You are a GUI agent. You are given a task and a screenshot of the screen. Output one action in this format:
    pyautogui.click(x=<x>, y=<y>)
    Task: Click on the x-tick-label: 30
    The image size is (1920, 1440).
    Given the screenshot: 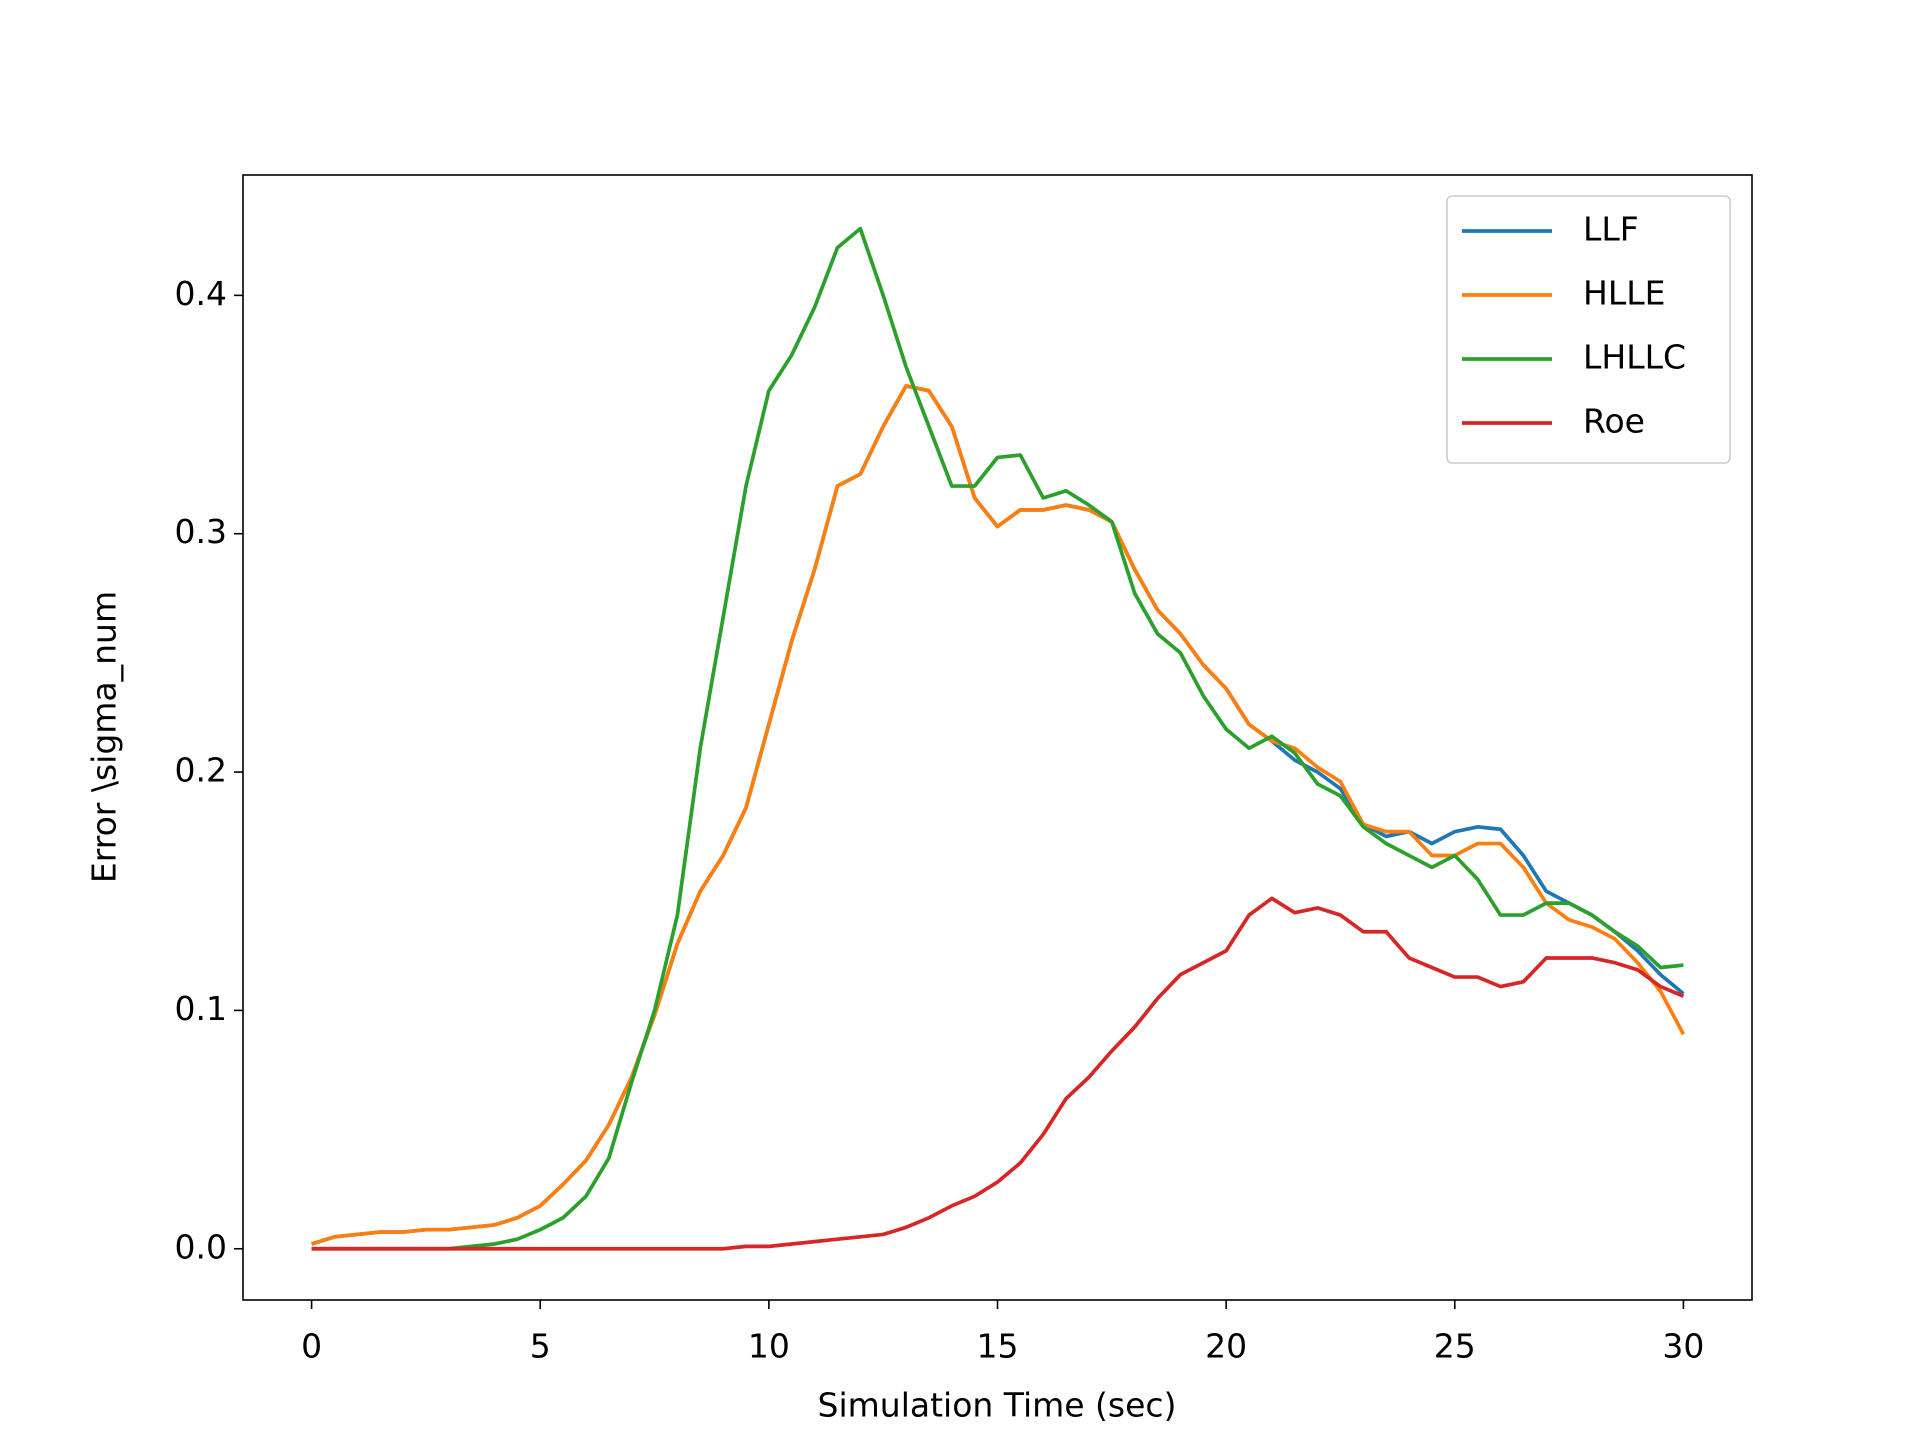 What is the action you would take?
    pyautogui.click(x=1683, y=1346)
    